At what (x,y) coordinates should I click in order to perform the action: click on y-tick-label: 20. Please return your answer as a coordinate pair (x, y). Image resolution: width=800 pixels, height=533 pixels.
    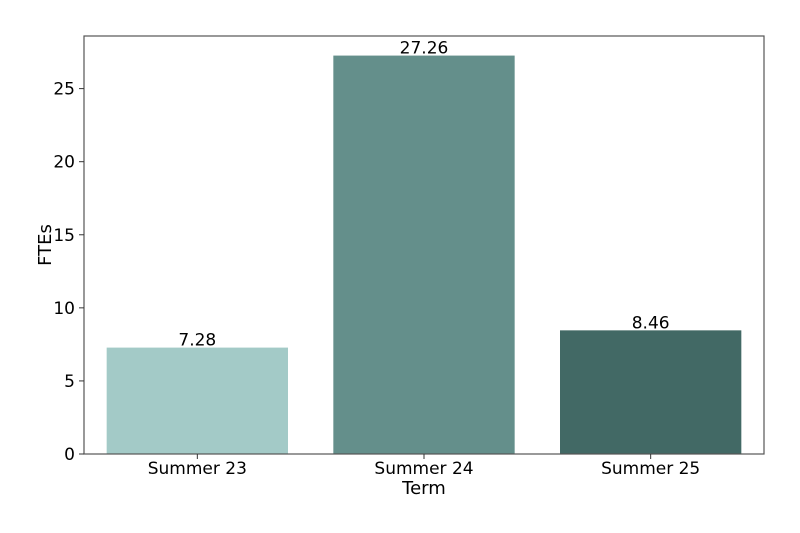
    Looking at the image, I should click on (64, 163).